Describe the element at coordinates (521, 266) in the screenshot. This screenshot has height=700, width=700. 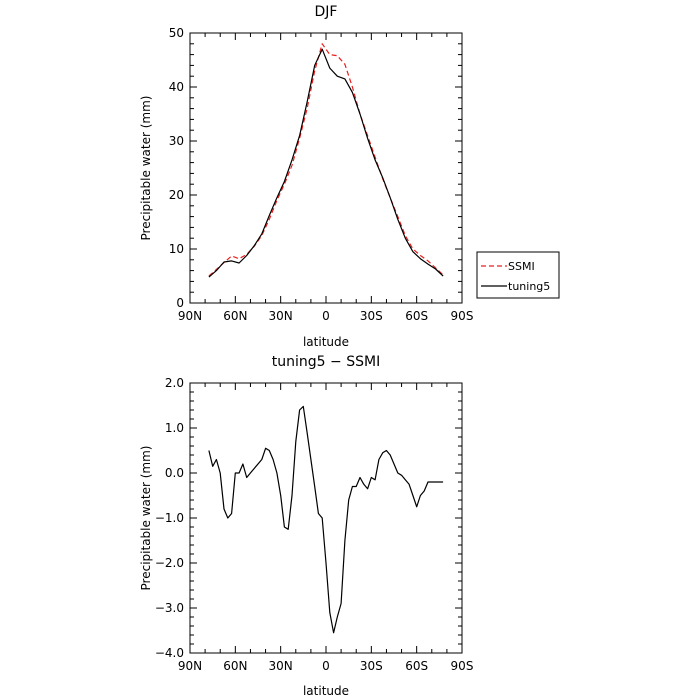
I see `legend-label-ssmi: SSMI` at that location.